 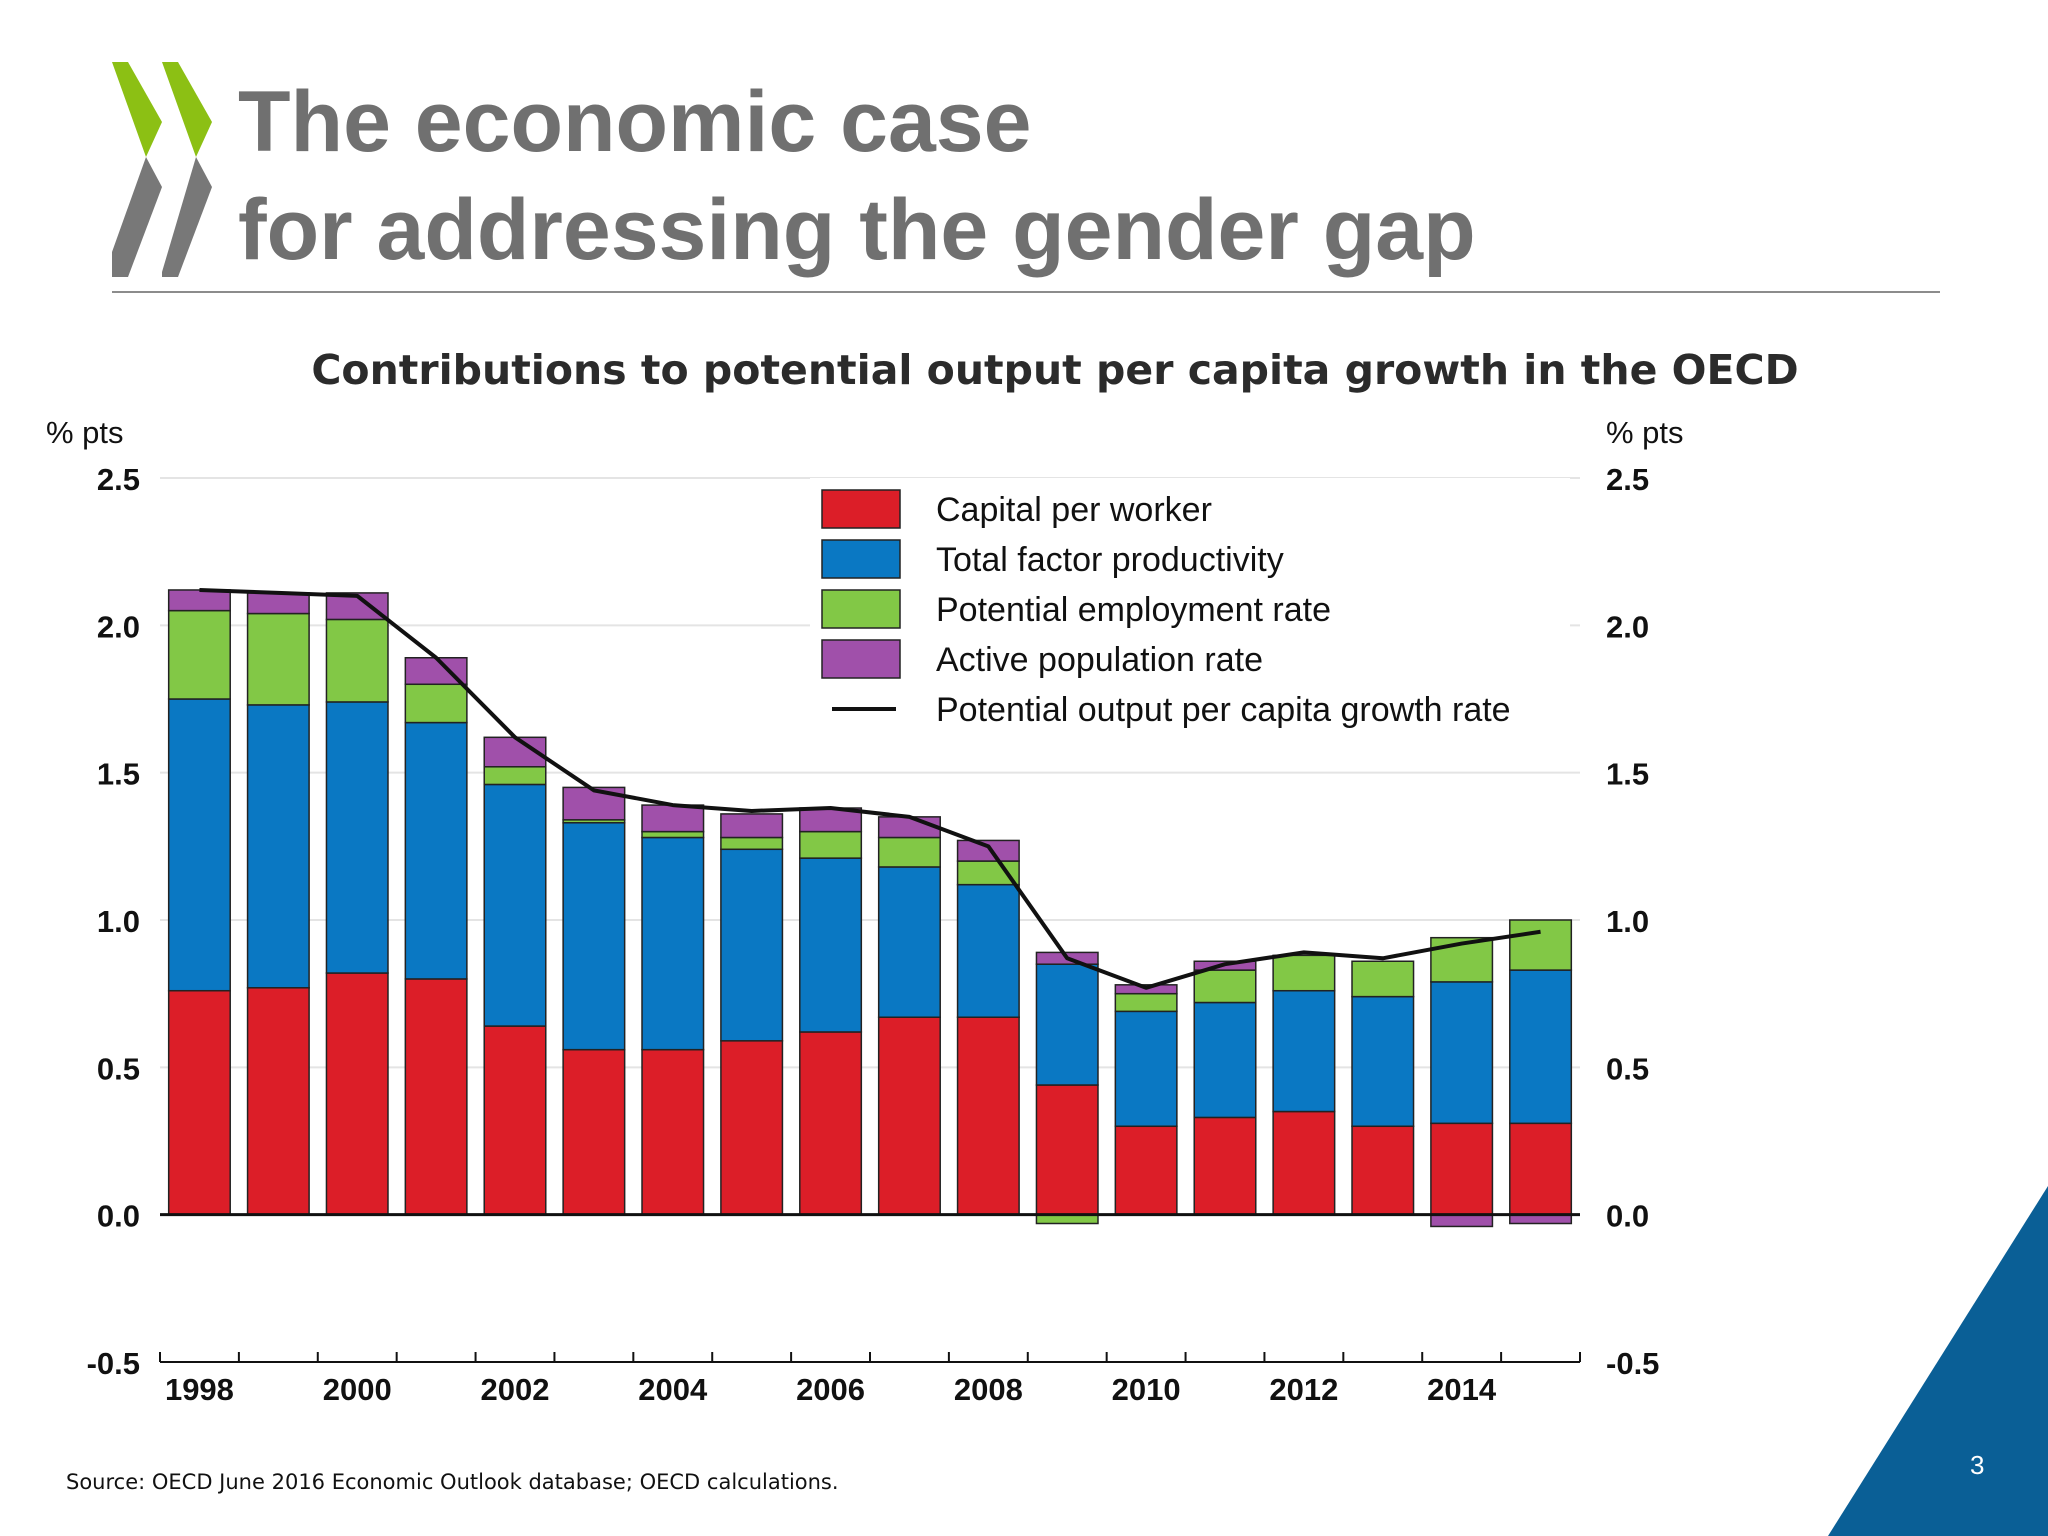 What do you see at coordinates (1977, 1465) in the screenshot?
I see `page-number: 3` at bounding box center [1977, 1465].